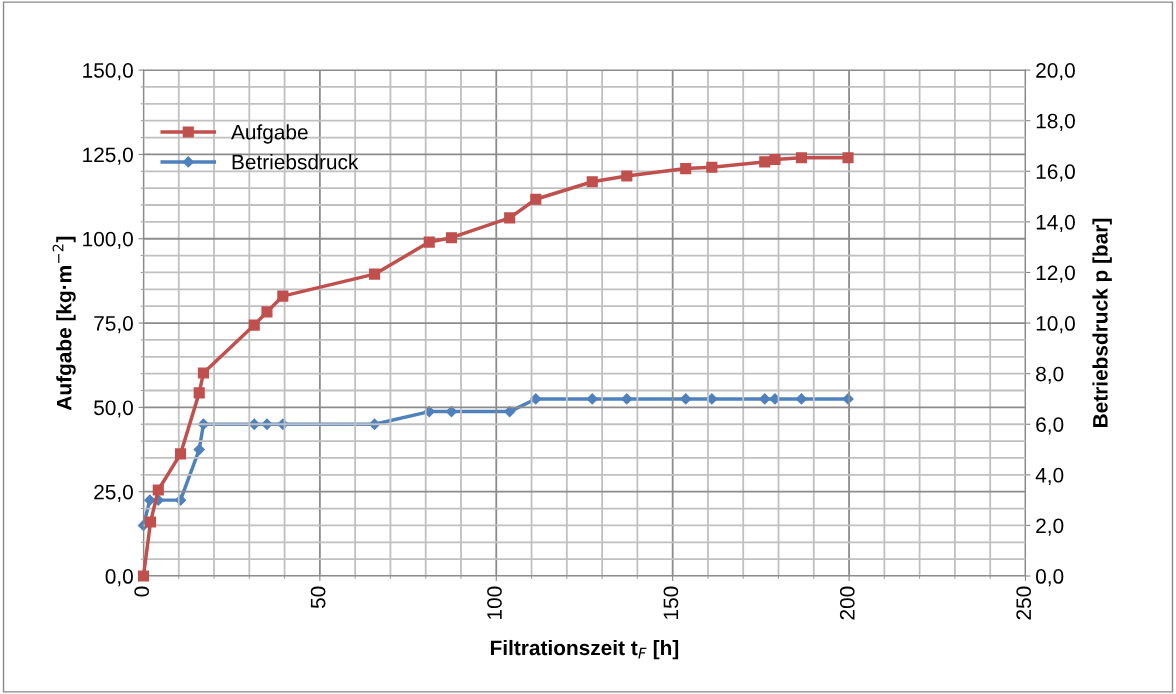  Describe the element at coordinates (1050, 375) in the screenshot. I see `y2-tick-label: 8,0` at that location.